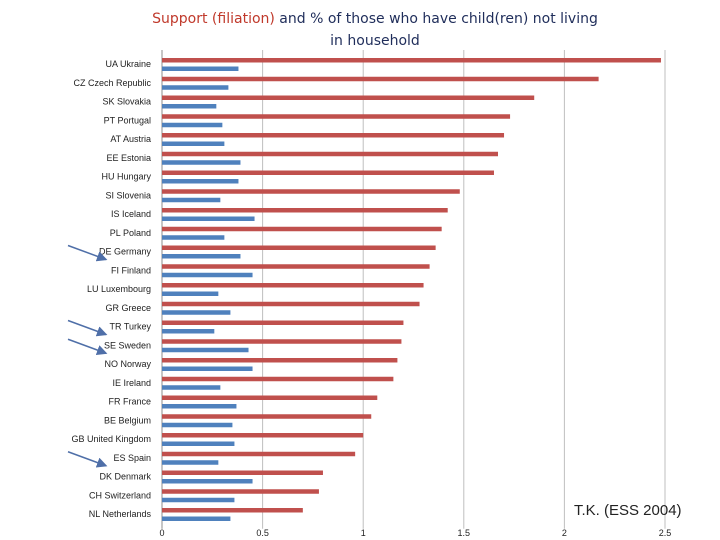 Image resolution: width=720 pixels, height=540 pixels. What do you see at coordinates (213, 19) in the screenshot?
I see `title-part1: Support (filiation)` at bounding box center [213, 19].